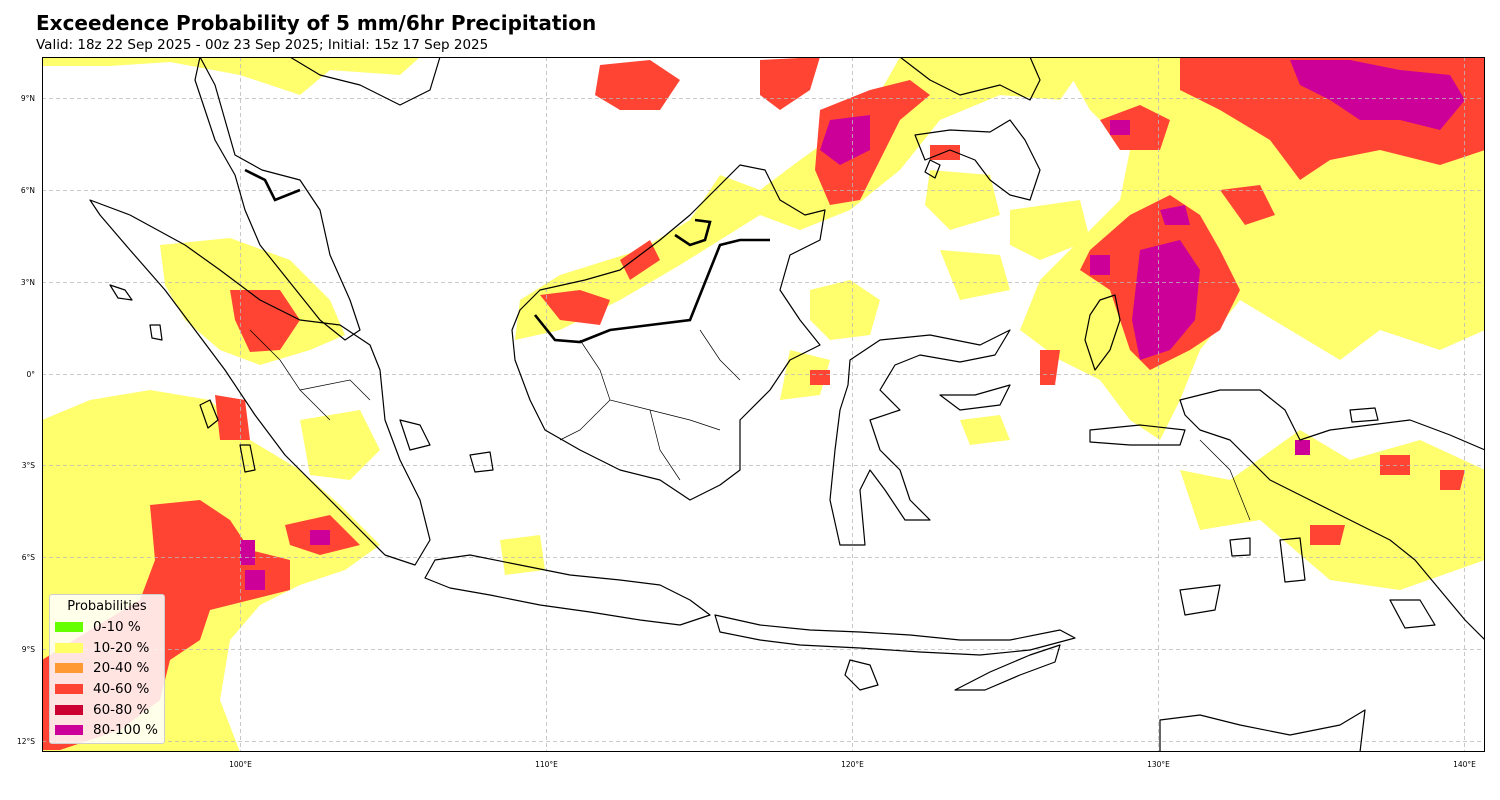 The height and width of the screenshot is (800, 1500). What do you see at coordinates (125, 730) in the screenshot?
I see `legend-label: 80-100 %` at bounding box center [125, 730].